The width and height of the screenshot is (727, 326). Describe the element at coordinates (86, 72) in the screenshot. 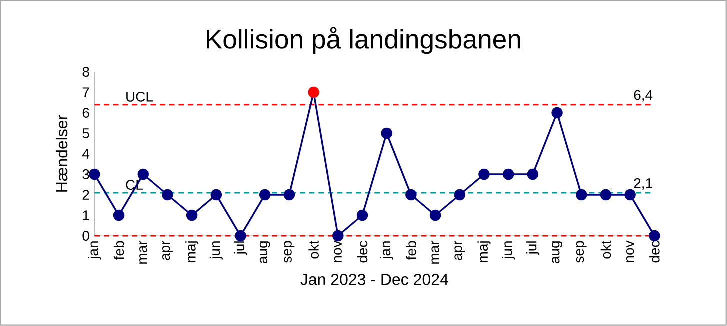

I see `y-tick-label: 8` at that location.